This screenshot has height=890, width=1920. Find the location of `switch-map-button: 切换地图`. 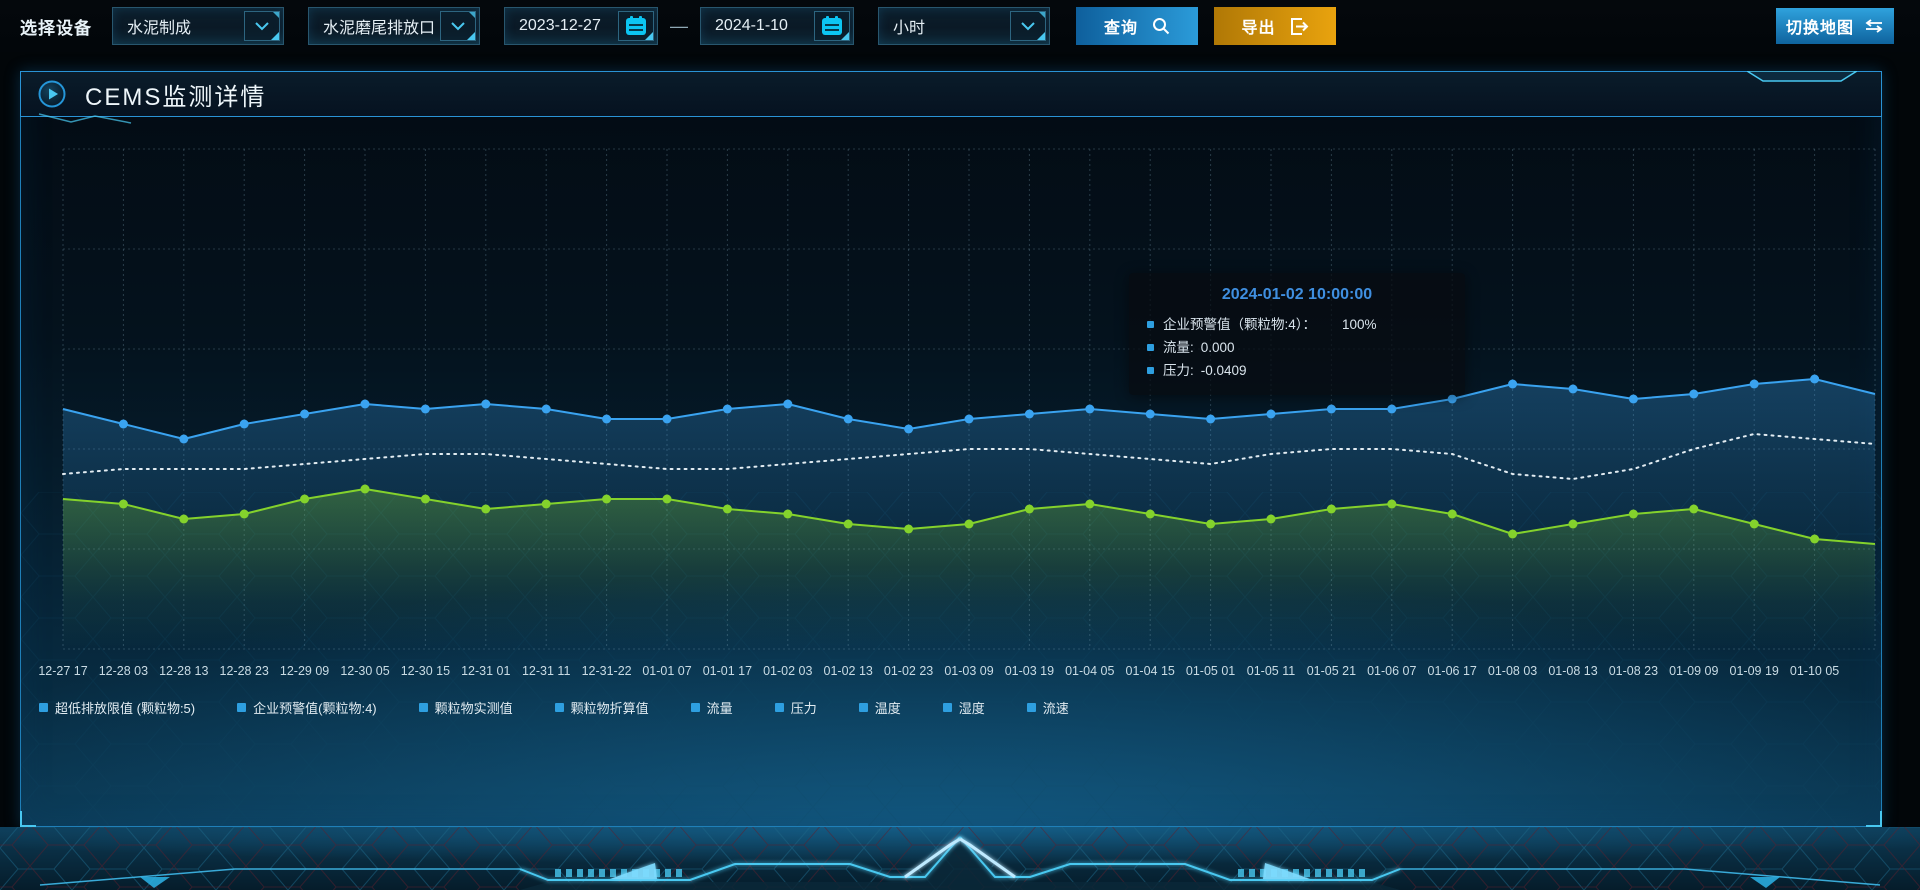

switch-map-button: 切换地图 is located at coordinates (1835, 26).